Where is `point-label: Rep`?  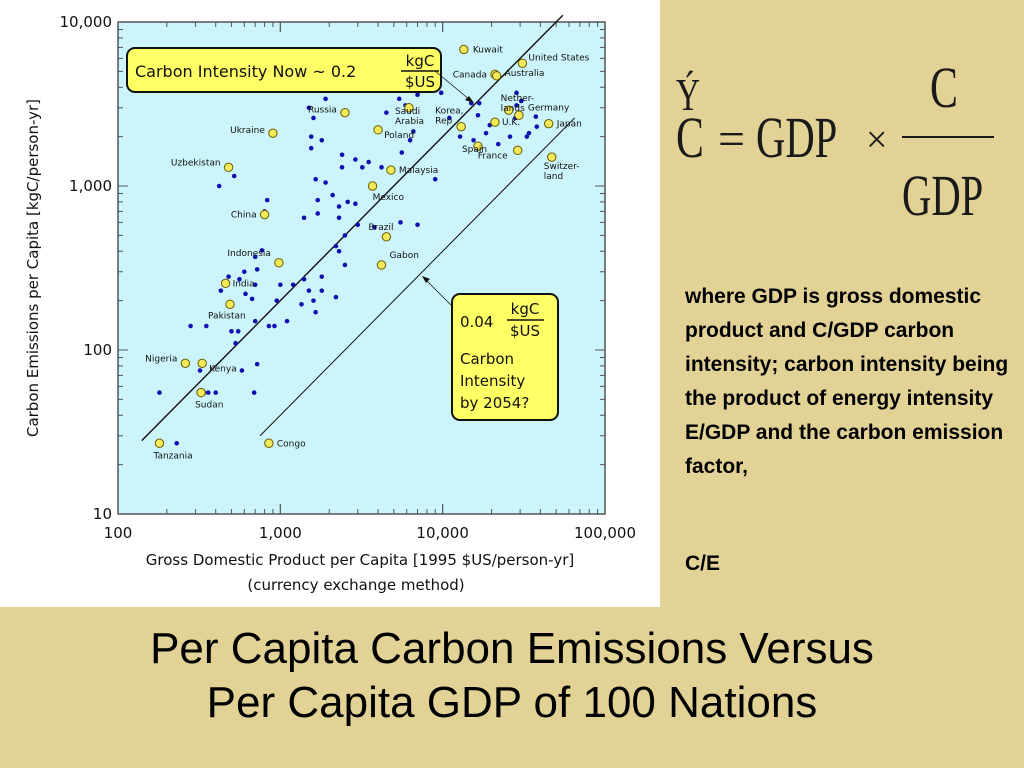
point-label: Rep is located at coordinates (443, 122).